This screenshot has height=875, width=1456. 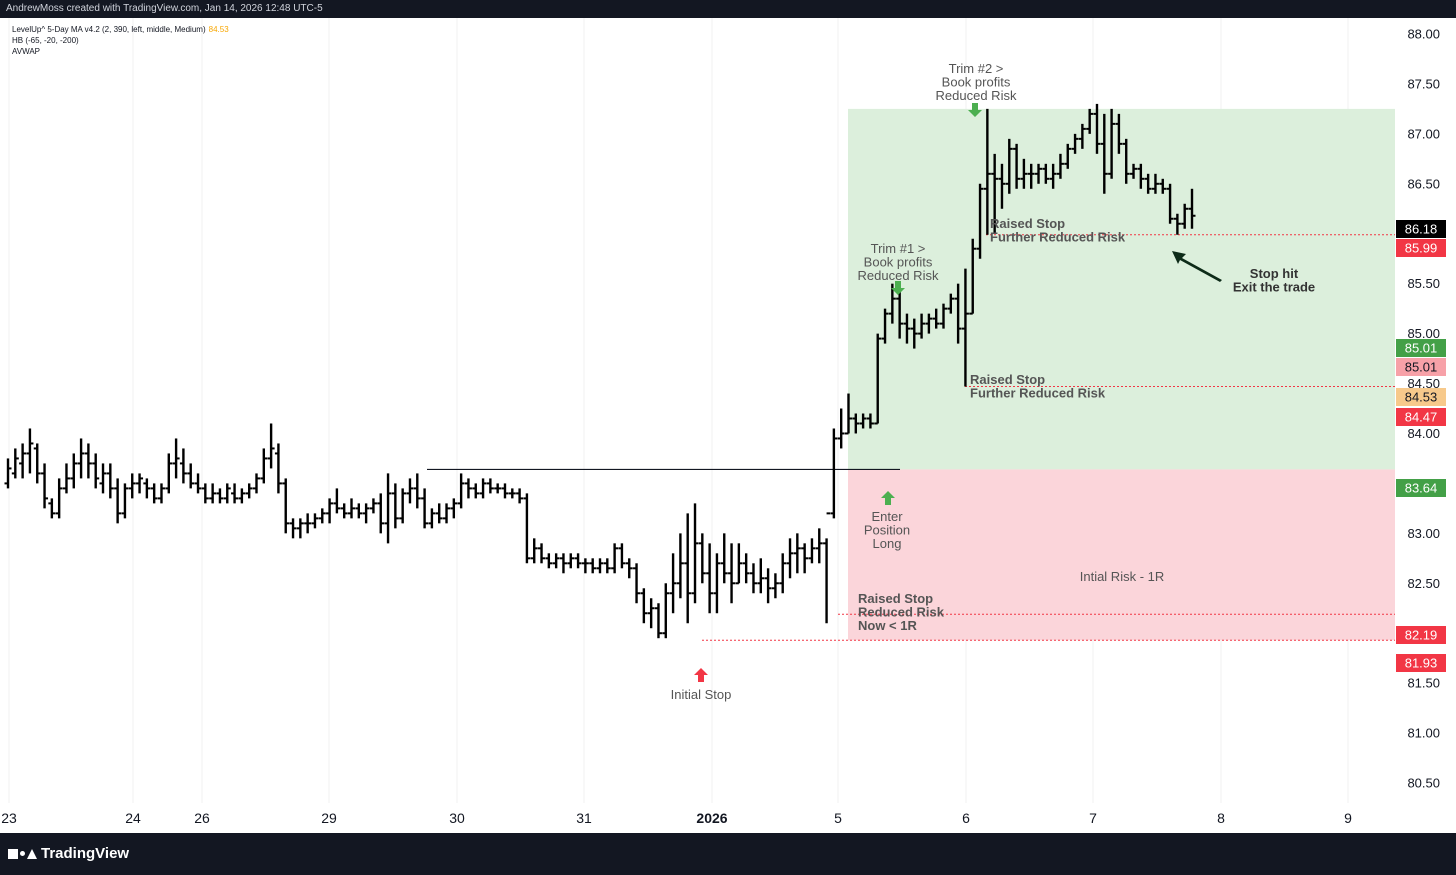 I want to click on annotation-text: Intial Risk - 1R, so click(x=1122, y=576).